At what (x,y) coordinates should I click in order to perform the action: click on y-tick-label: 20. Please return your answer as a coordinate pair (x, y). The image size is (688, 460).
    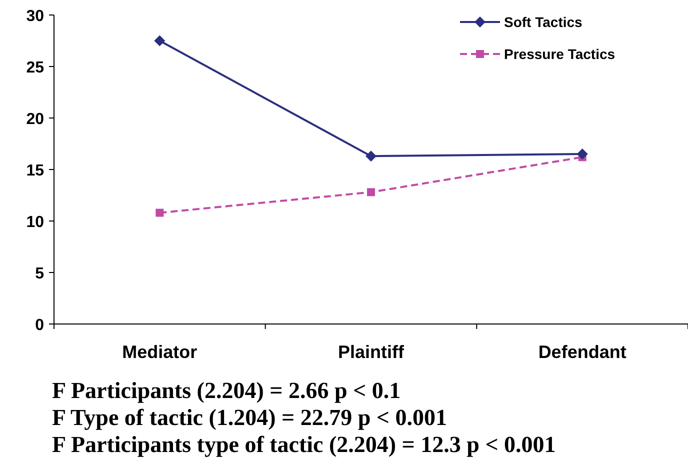
    Looking at the image, I should click on (35, 119).